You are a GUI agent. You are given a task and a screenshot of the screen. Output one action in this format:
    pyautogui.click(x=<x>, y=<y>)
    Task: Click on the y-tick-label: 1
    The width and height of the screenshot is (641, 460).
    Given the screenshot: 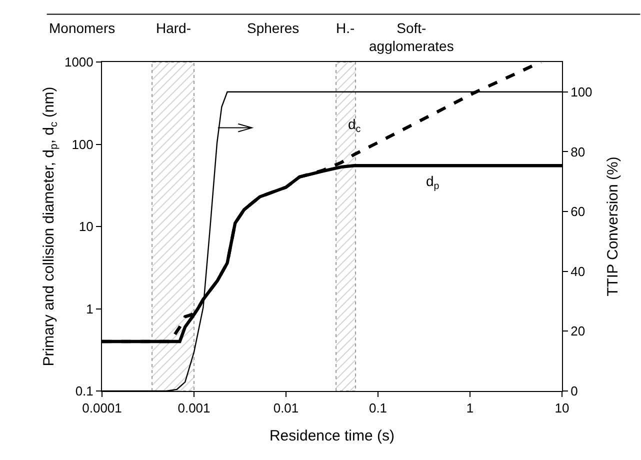 What is the action you would take?
    pyautogui.click(x=90, y=308)
    